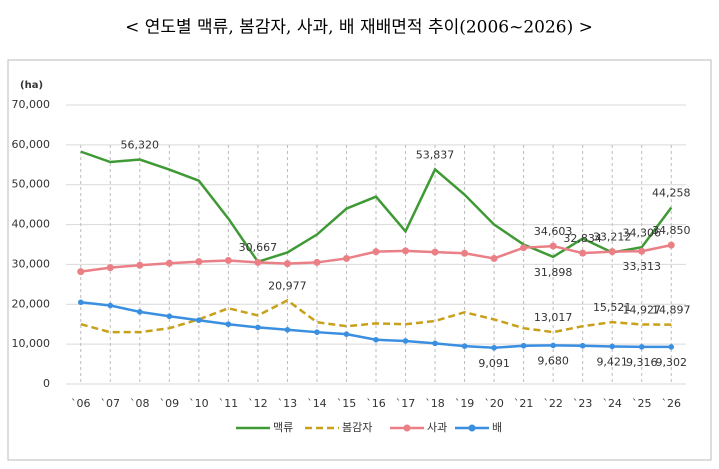 This screenshot has height=469, width=719. Describe the element at coordinates (283, 427) in the screenshot. I see `legend-label: 맥류` at that location.